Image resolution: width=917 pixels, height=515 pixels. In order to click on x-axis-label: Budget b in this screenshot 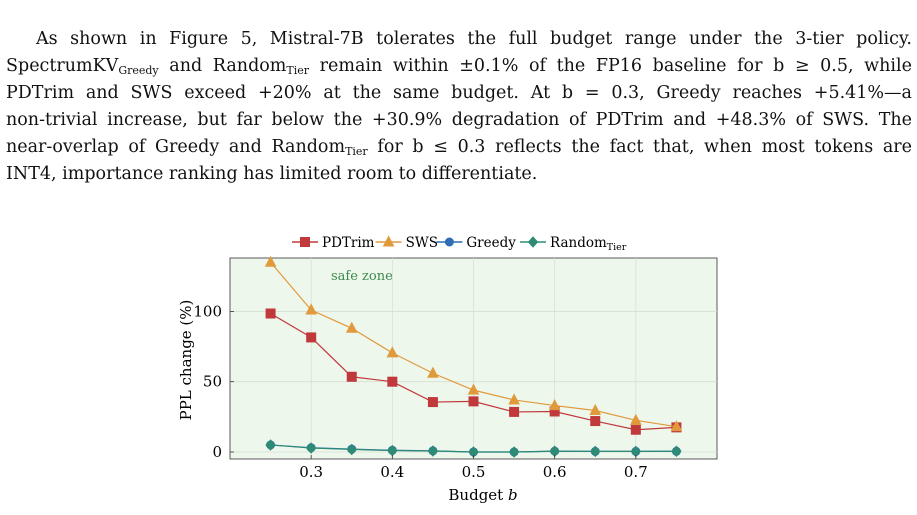, I will do `click(482, 495)`.